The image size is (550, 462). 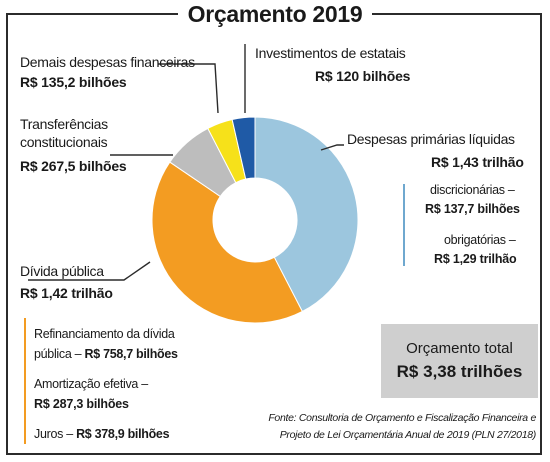 I want to click on chart-title: Orçamento 2019, so click(x=275, y=14).